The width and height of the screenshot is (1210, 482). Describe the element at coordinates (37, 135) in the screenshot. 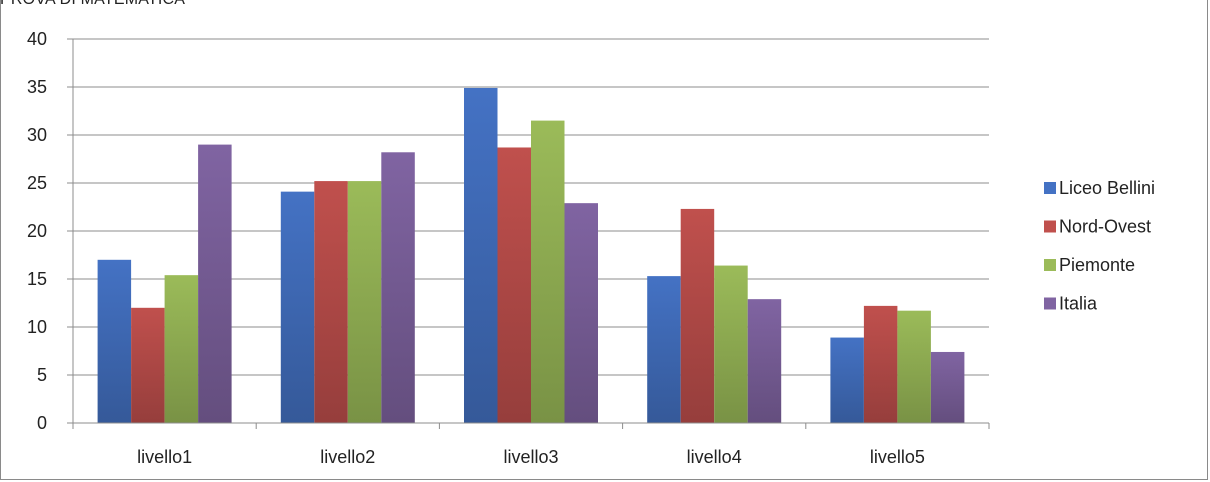

I see `y-tick-label-30: 30` at that location.